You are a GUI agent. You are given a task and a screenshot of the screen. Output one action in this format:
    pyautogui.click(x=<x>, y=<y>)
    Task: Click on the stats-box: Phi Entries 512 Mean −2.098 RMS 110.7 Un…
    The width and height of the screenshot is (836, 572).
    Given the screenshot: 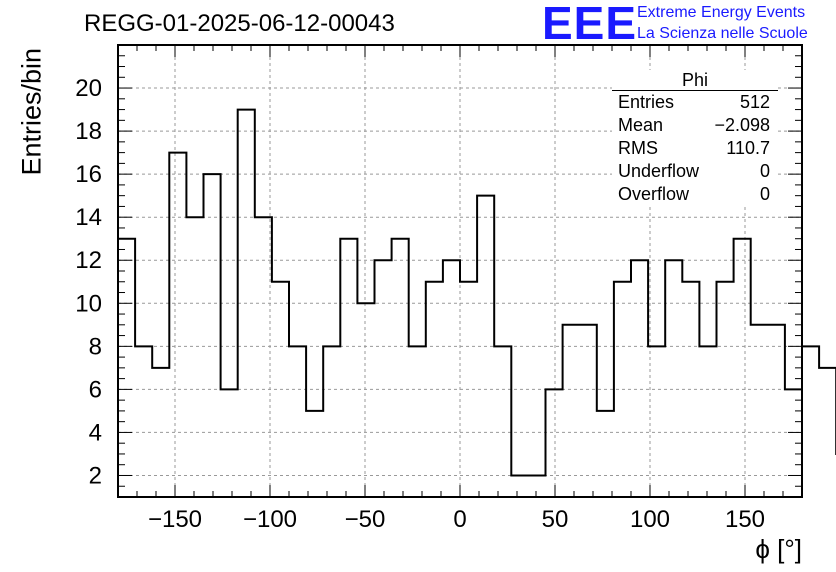 What is the action you would take?
    pyautogui.click(x=695, y=138)
    